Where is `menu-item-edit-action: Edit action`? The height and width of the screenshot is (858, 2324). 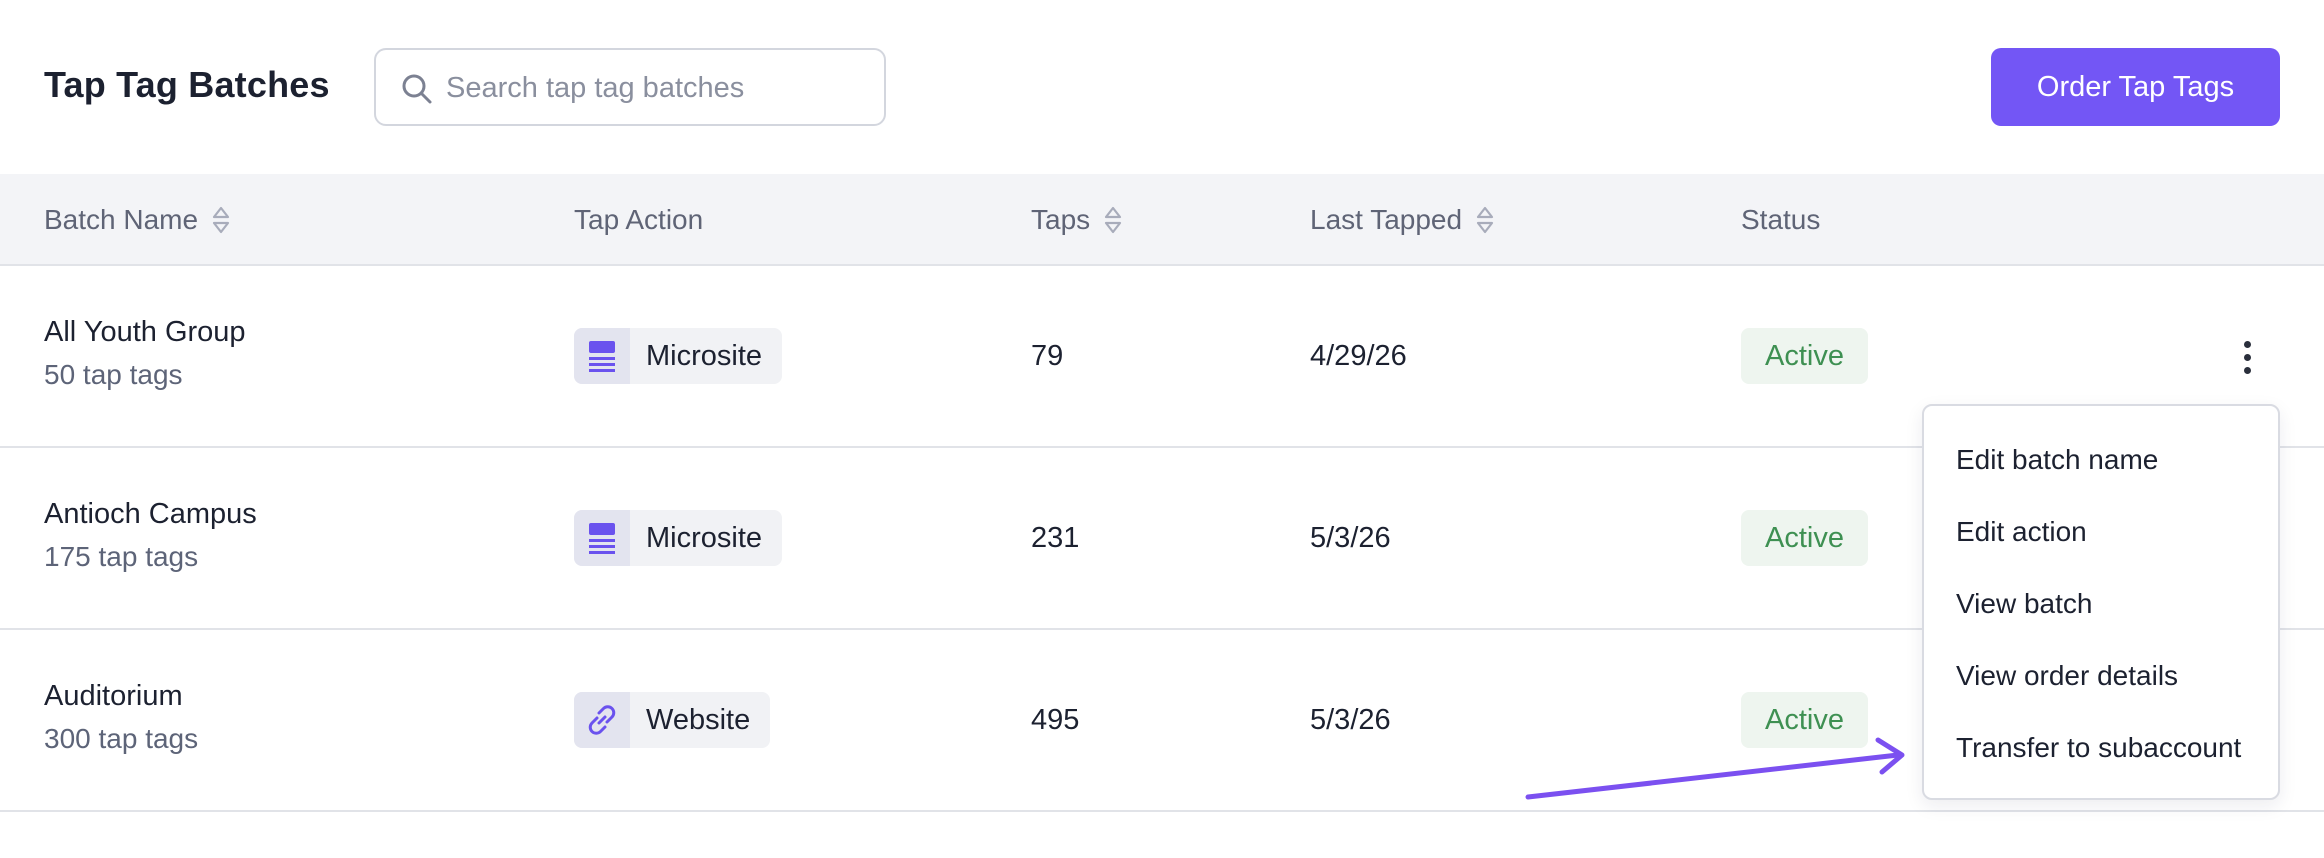
menu-item-edit-action: Edit action is located at coordinates (2021, 531).